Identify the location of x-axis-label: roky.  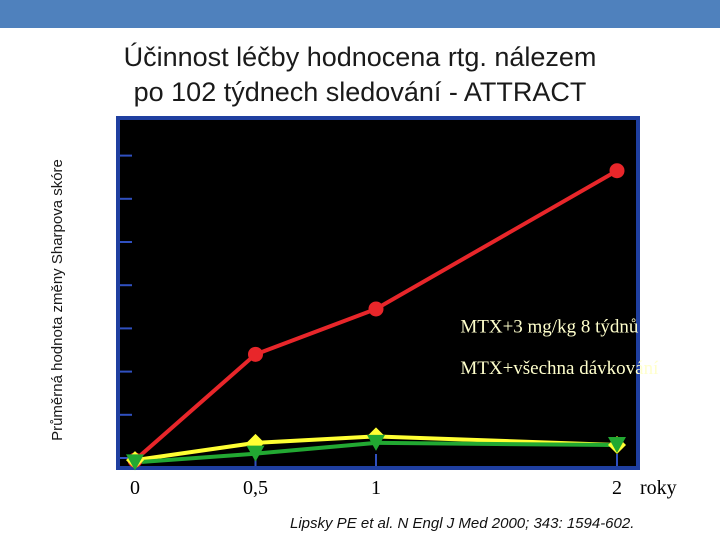
(658, 488).